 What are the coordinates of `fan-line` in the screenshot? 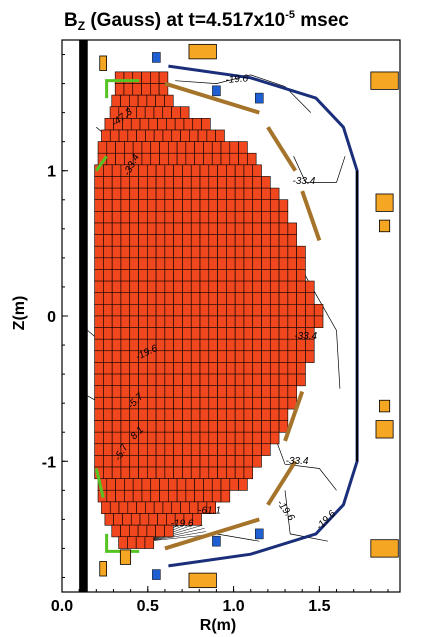 It's located at (177, 538).